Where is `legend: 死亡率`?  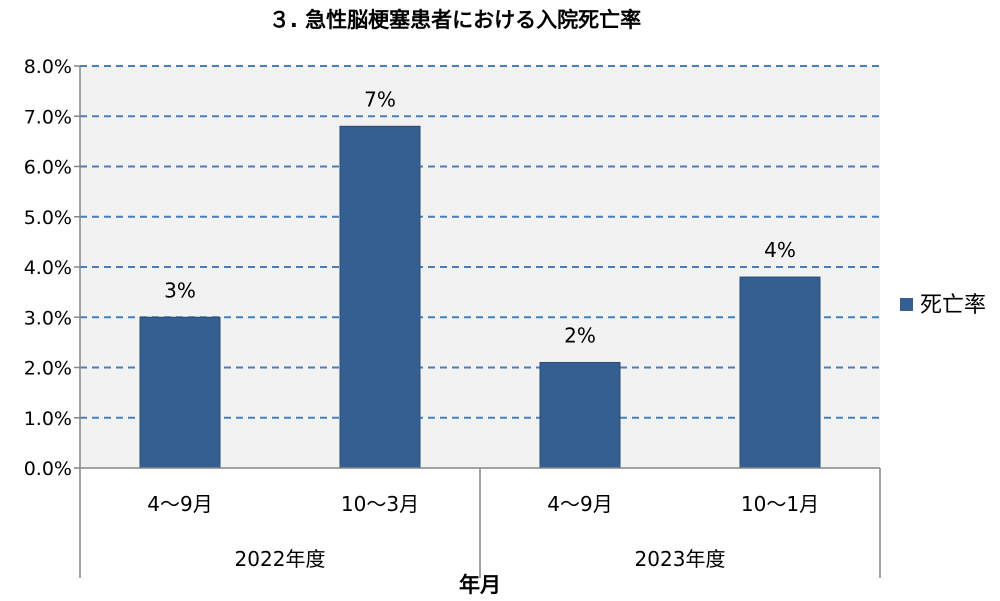 legend: 死亡率 is located at coordinates (943, 305).